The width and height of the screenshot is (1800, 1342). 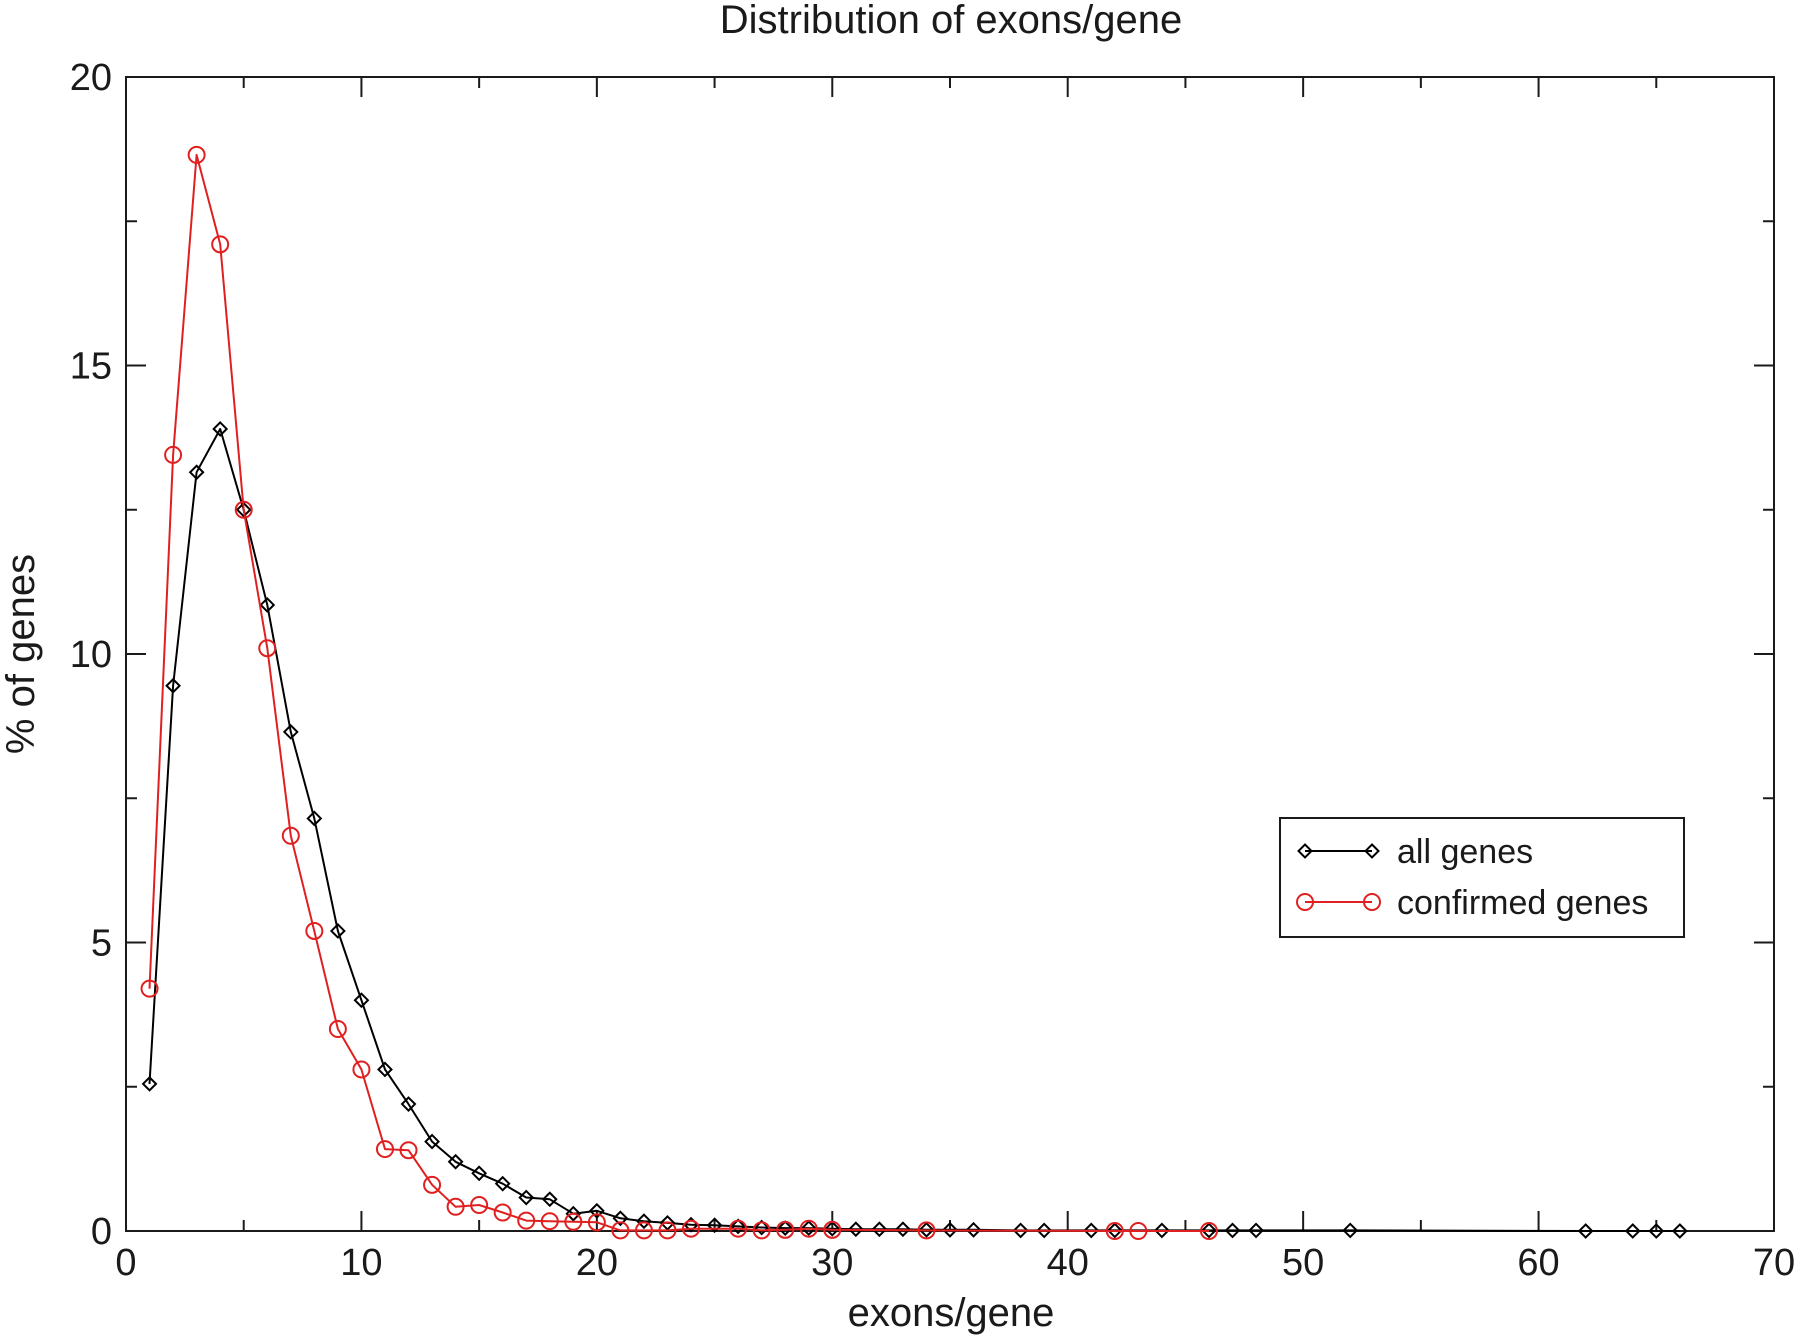 What do you see at coordinates (21, 654) in the screenshot?
I see `y-axis-label: % of genes` at bounding box center [21, 654].